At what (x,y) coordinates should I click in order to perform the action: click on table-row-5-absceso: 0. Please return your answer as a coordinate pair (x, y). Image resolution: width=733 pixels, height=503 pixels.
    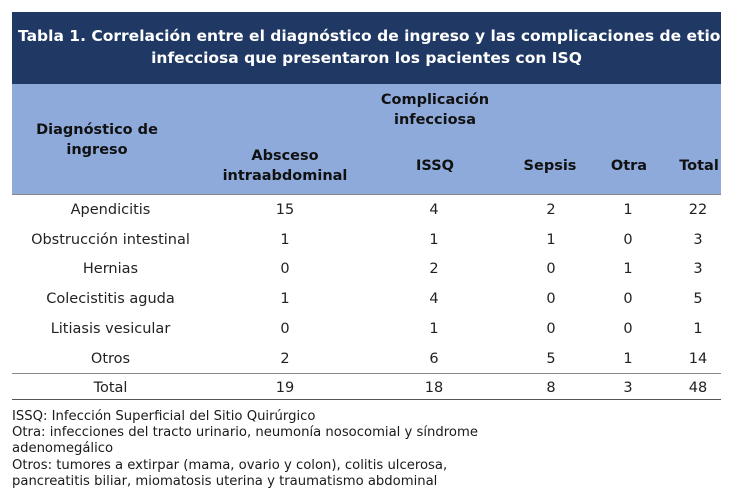
    Looking at the image, I should click on (285, 329).